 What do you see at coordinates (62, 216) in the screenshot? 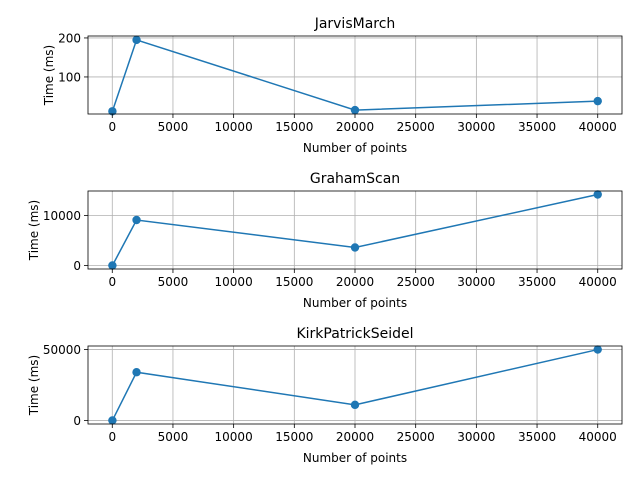
I see `y-tick-label: 10000` at bounding box center [62, 216].